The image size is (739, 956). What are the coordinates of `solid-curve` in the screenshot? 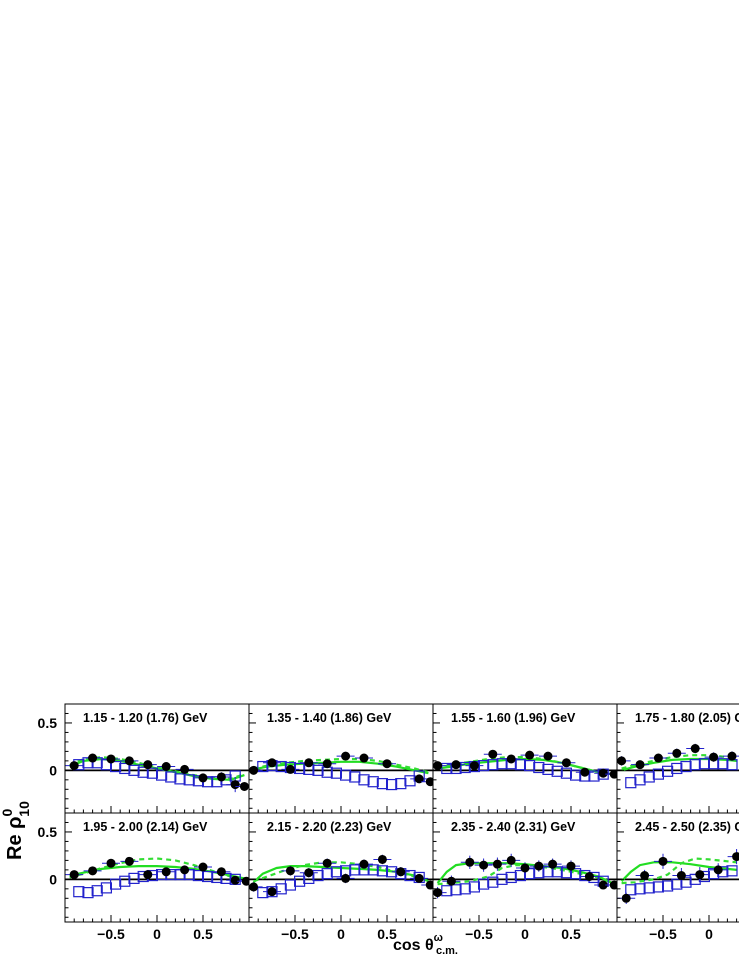 It's located at (524, 873).